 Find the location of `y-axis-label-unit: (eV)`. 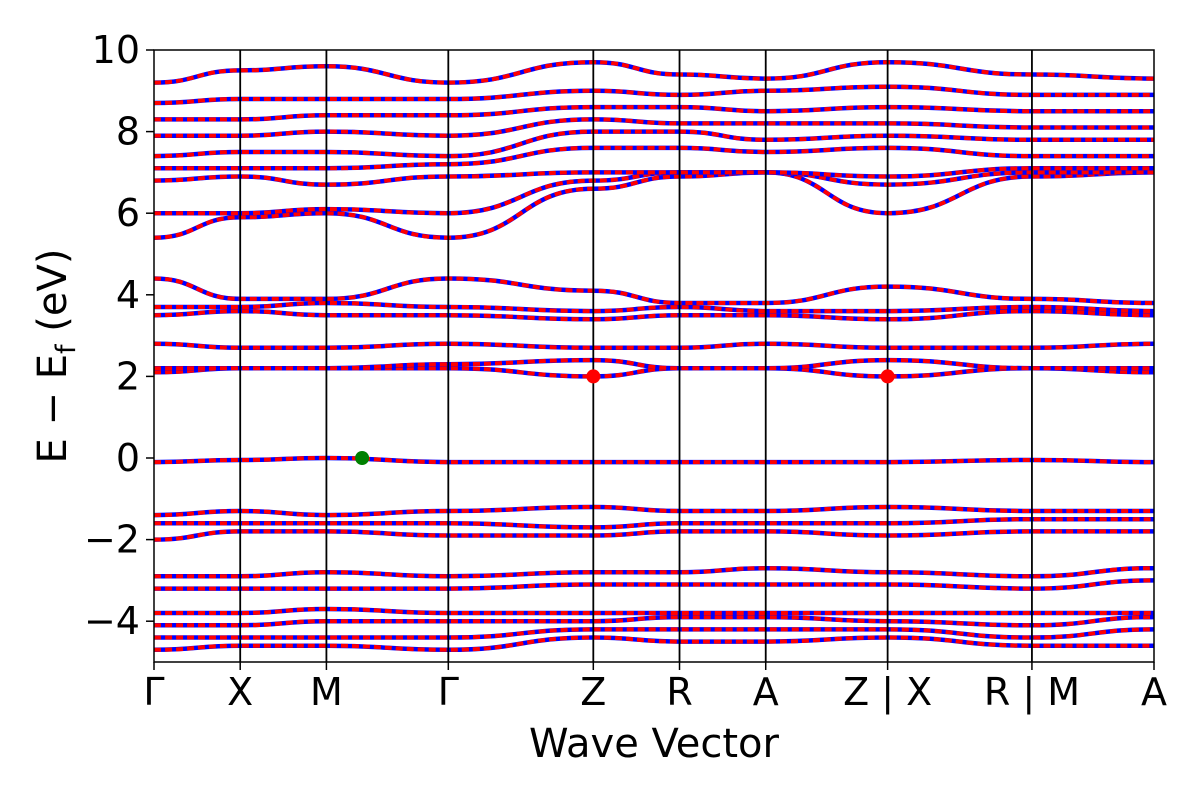

y-axis-label-unit: (eV) is located at coordinates (53, 297).